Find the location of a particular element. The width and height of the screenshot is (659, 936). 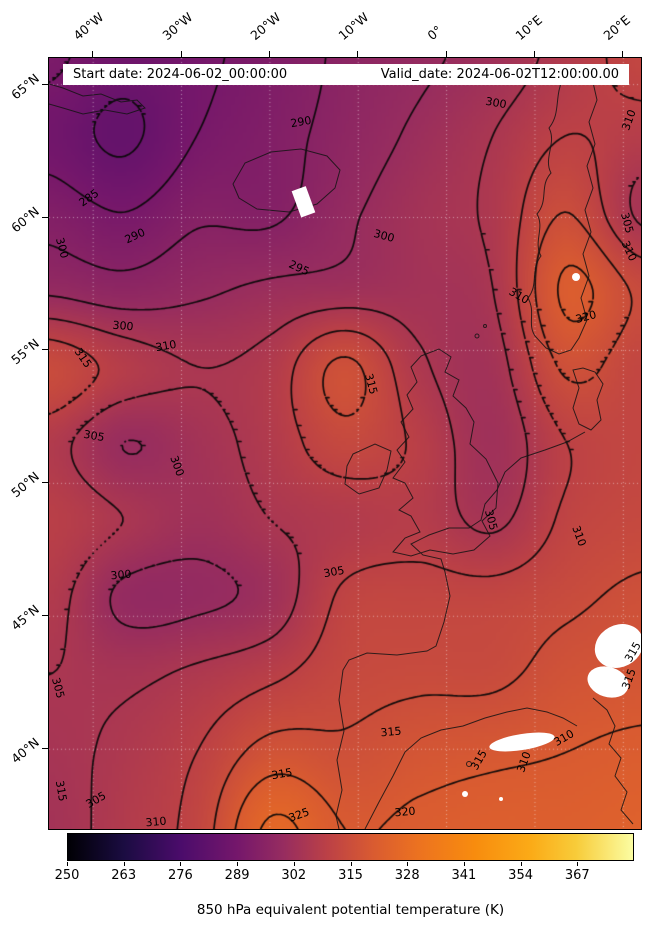

lat-tick-label: 40°N is located at coordinates (25, 750).